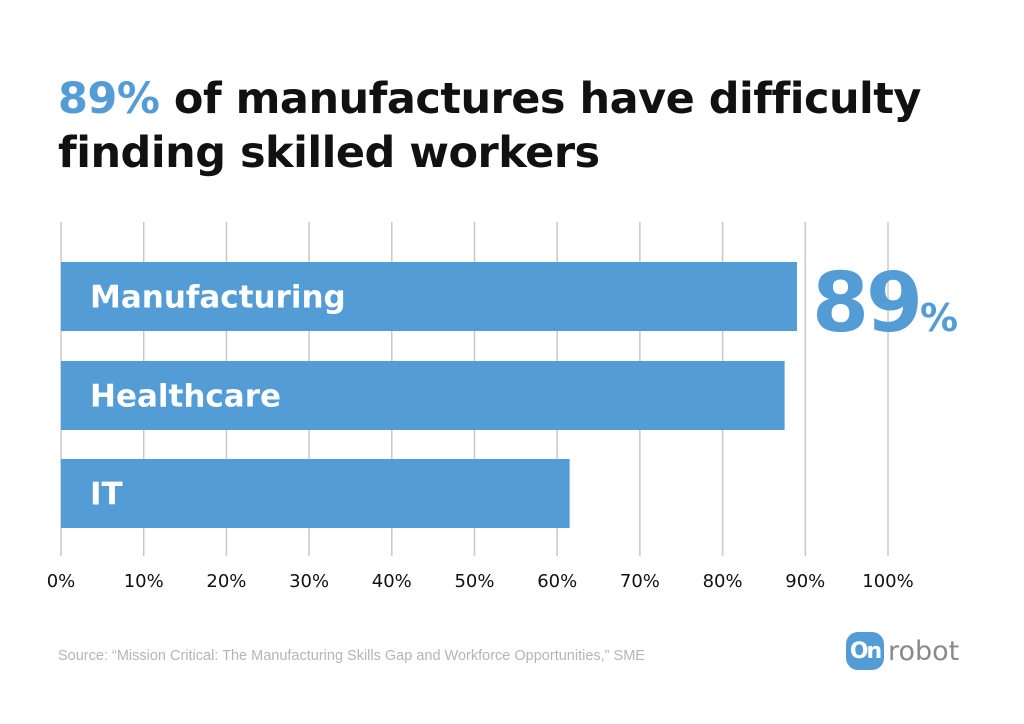 The image size is (1024, 724). I want to click on bar-healthcare, so click(423, 395).